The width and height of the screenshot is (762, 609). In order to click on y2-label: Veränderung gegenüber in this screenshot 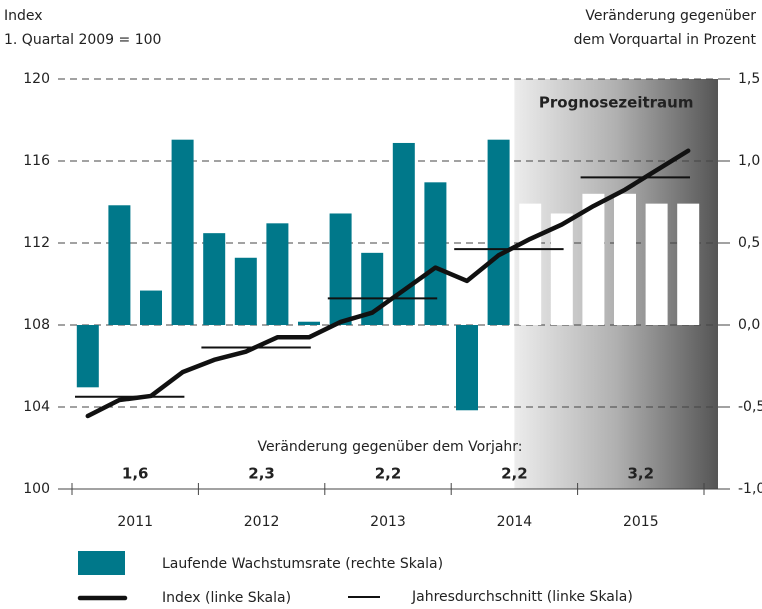, I will do `click(670, 16)`.